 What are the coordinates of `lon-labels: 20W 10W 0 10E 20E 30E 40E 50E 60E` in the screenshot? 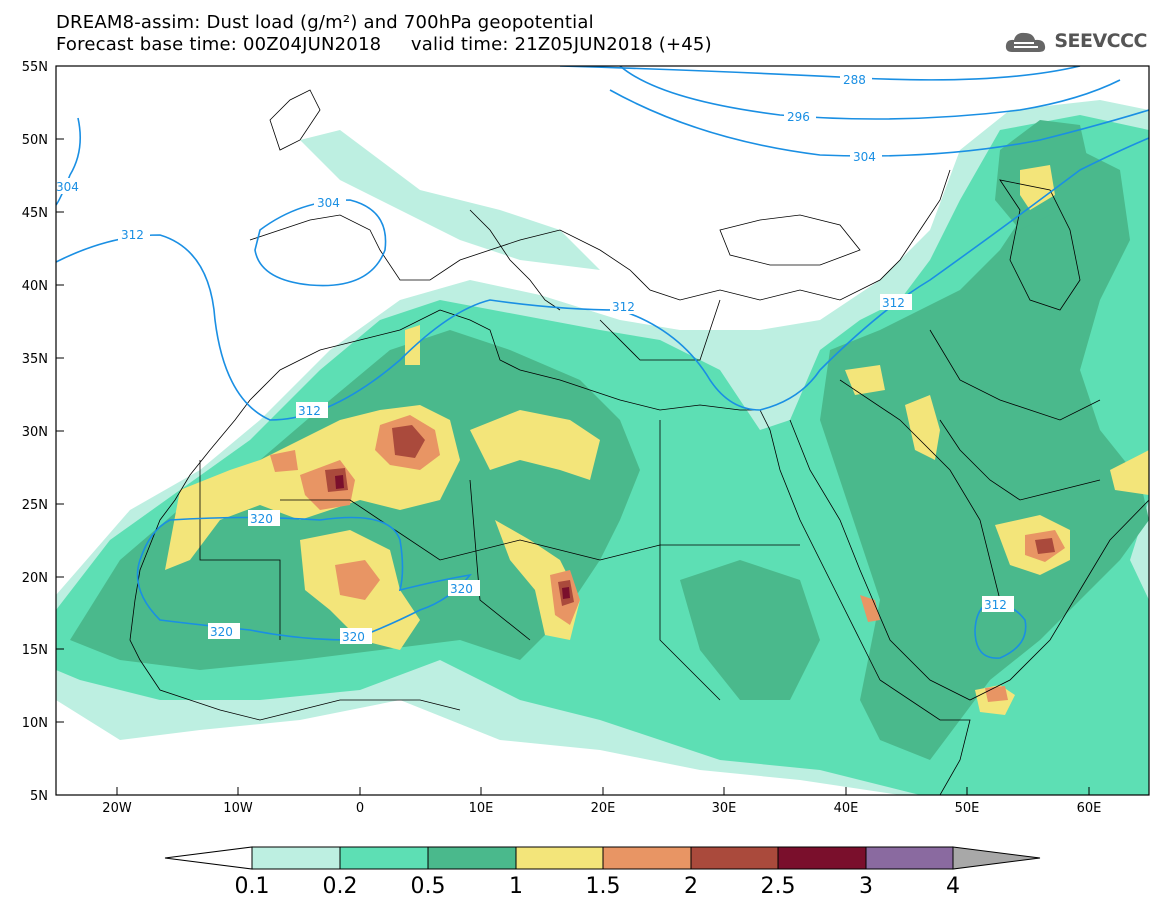 It's located at (601, 808).